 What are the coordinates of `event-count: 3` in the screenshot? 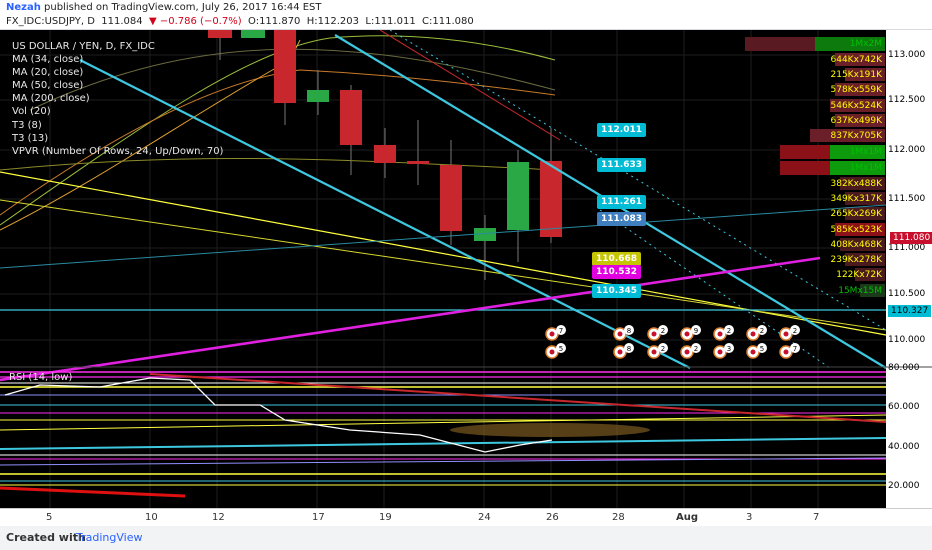 It's located at (729, 349).